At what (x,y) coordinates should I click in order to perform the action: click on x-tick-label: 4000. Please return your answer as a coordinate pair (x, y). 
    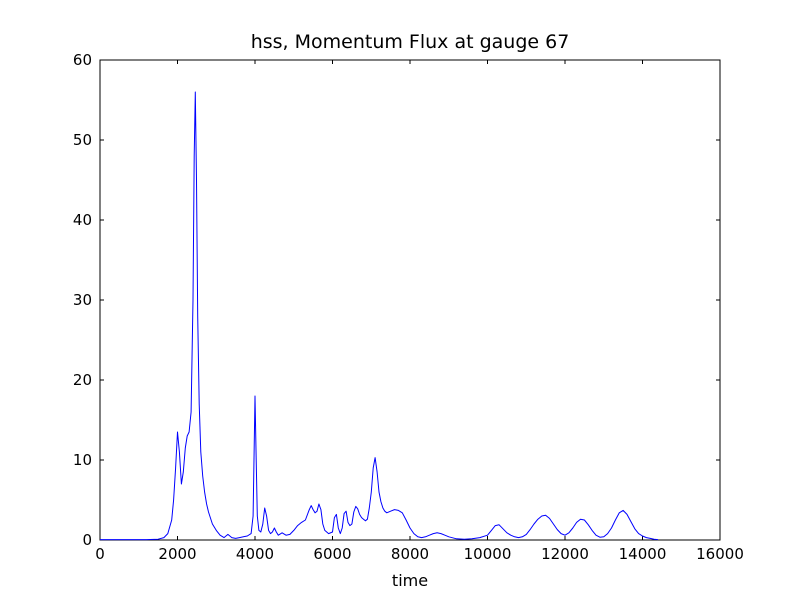
    Looking at the image, I should click on (255, 554).